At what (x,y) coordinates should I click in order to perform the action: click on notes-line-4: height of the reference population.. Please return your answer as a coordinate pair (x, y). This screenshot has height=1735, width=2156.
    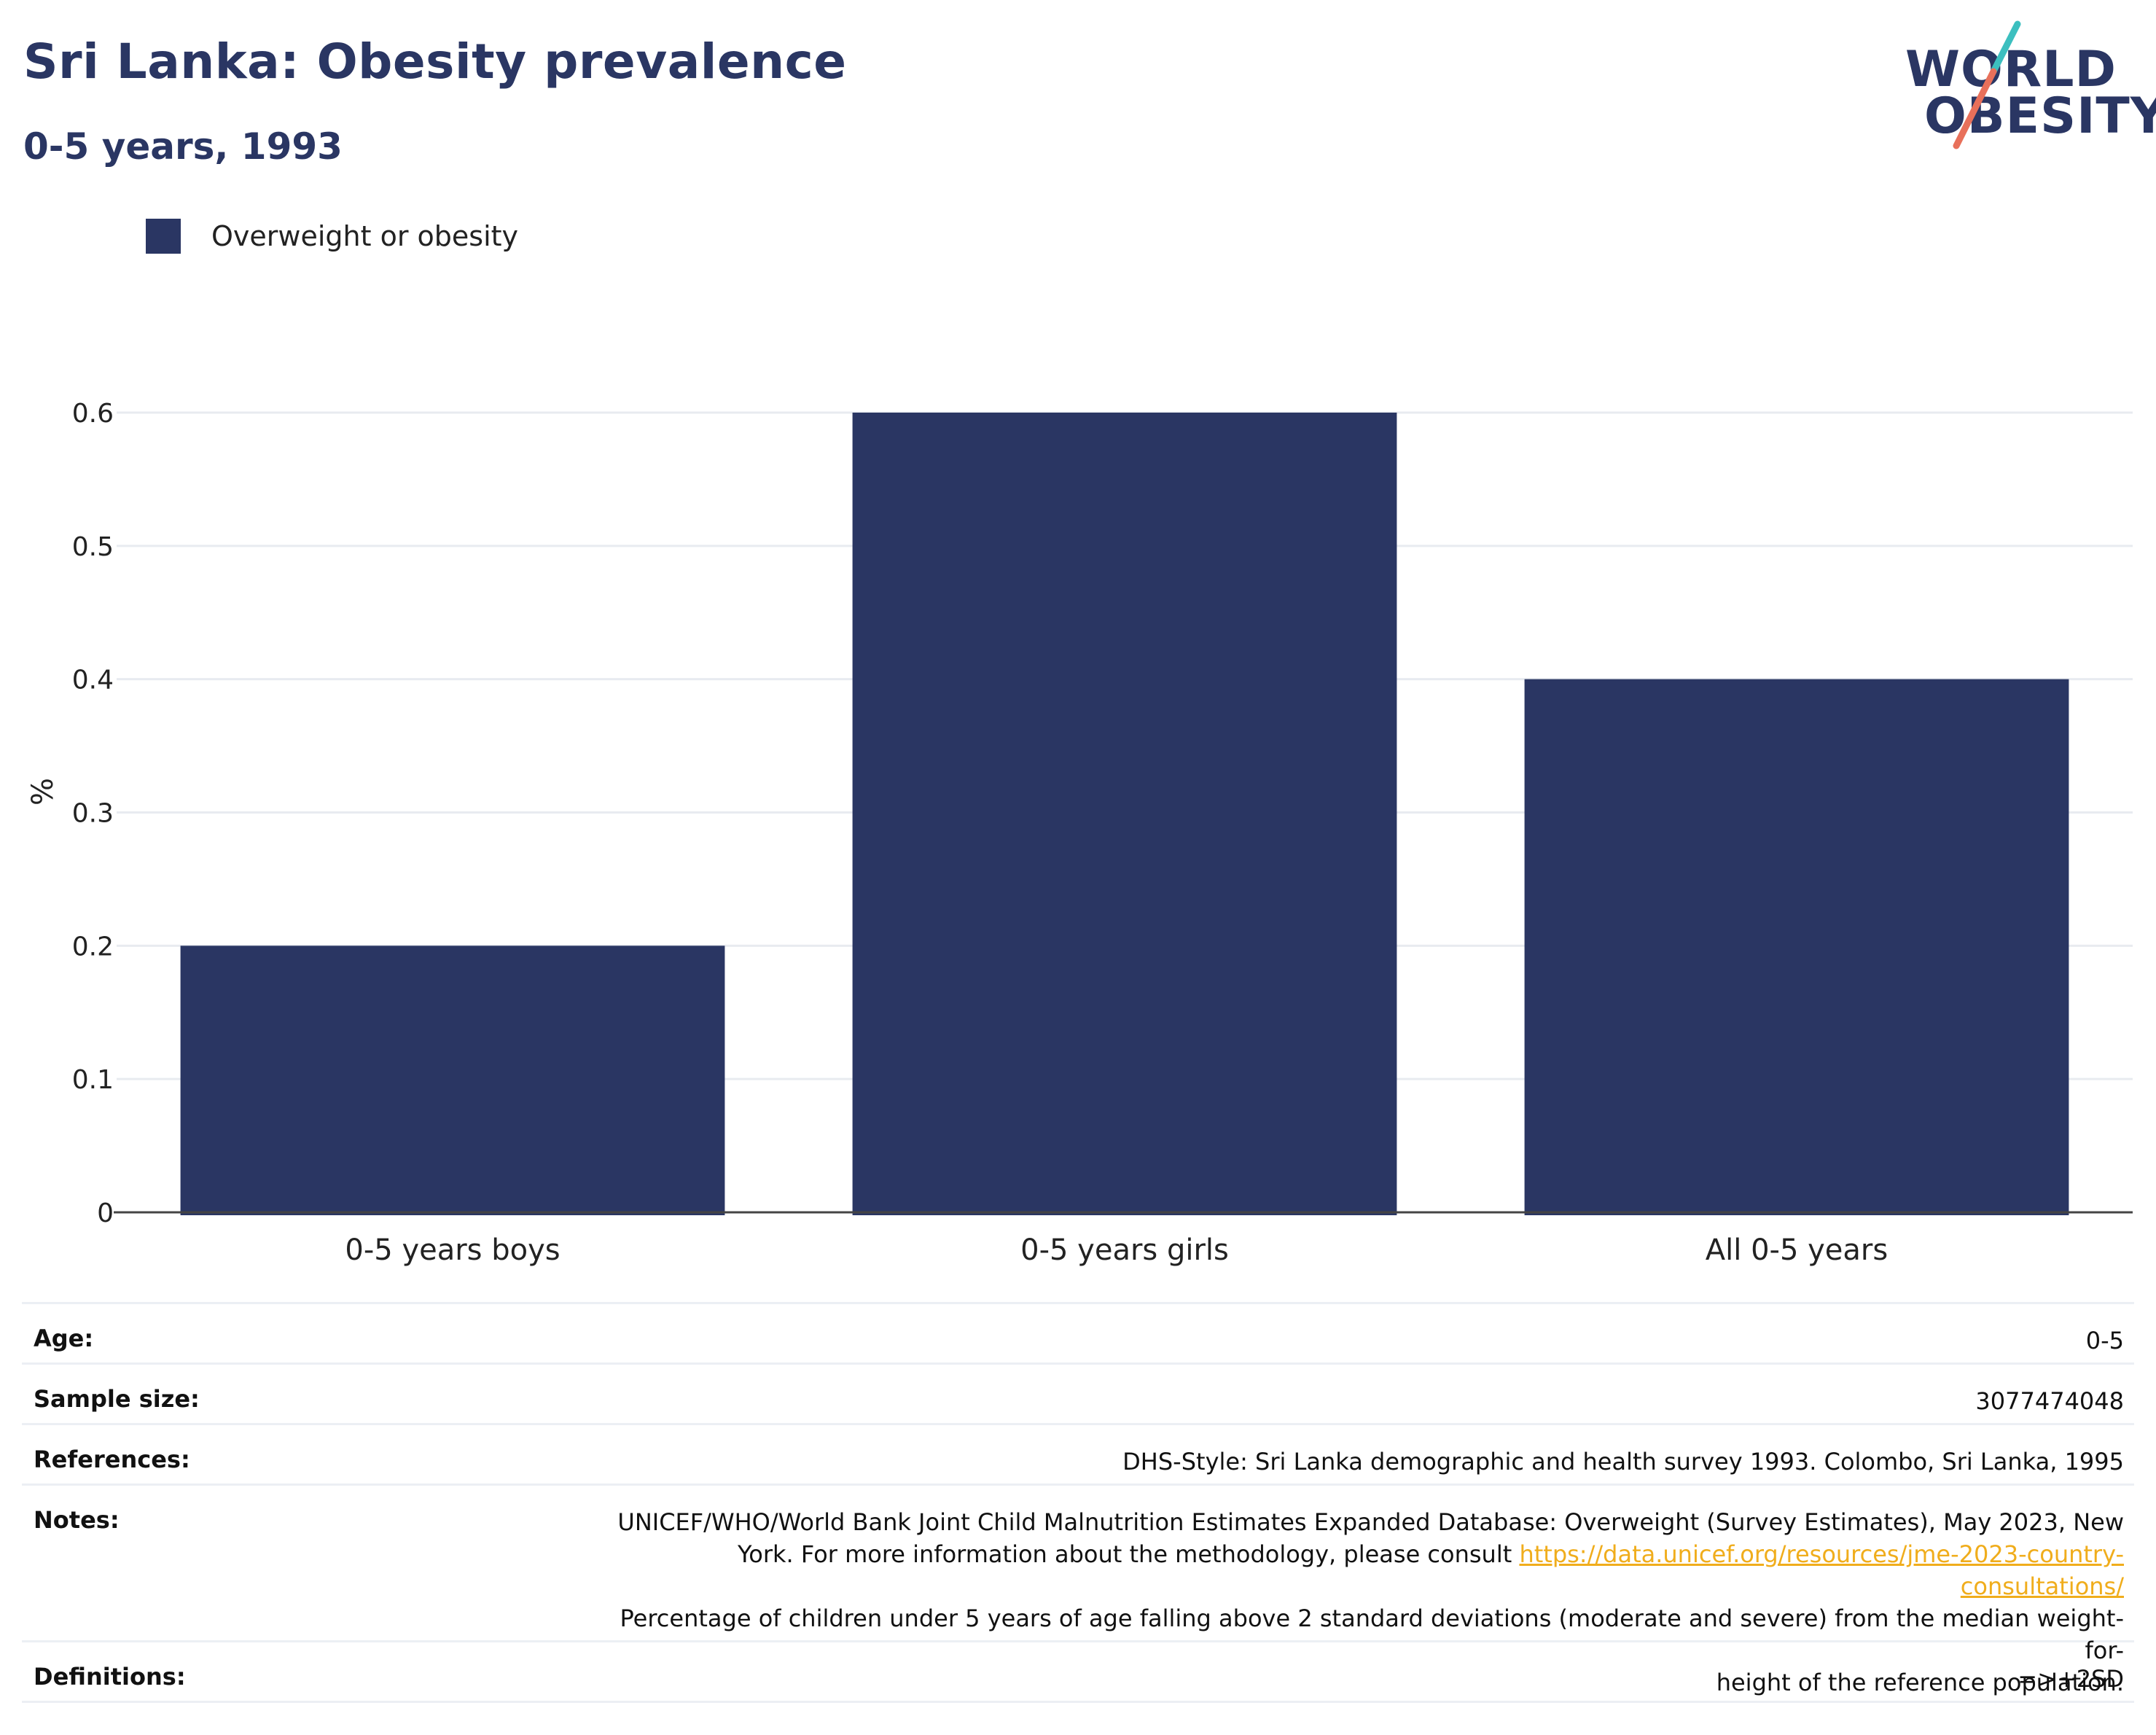
    Looking at the image, I should click on (1920, 1682).